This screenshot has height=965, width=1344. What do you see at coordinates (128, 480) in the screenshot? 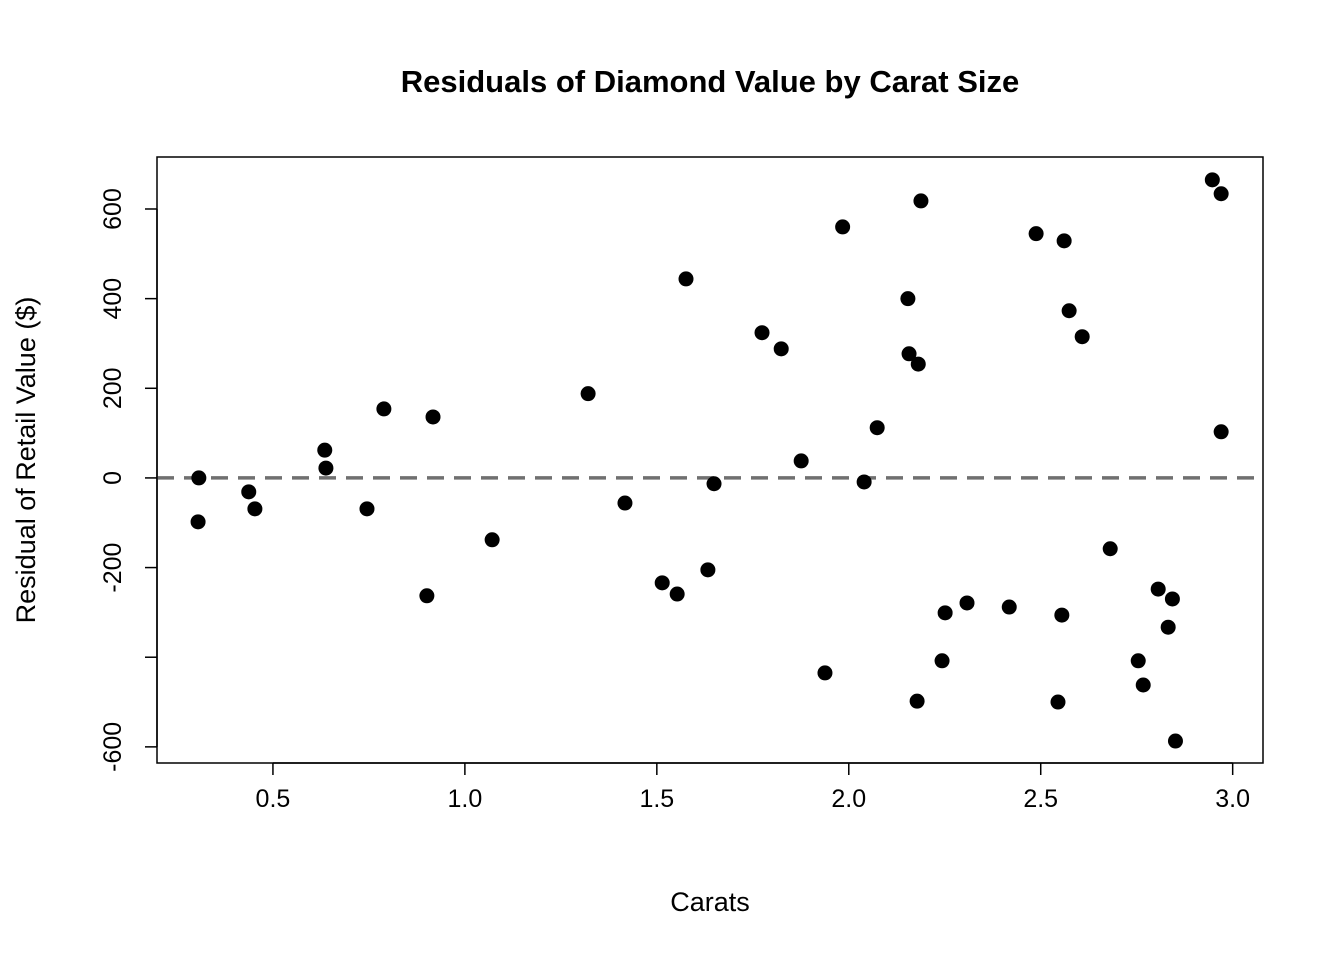
I see `y-axis: 600 400 200 0 -200 -600` at bounding box center [128, 480].